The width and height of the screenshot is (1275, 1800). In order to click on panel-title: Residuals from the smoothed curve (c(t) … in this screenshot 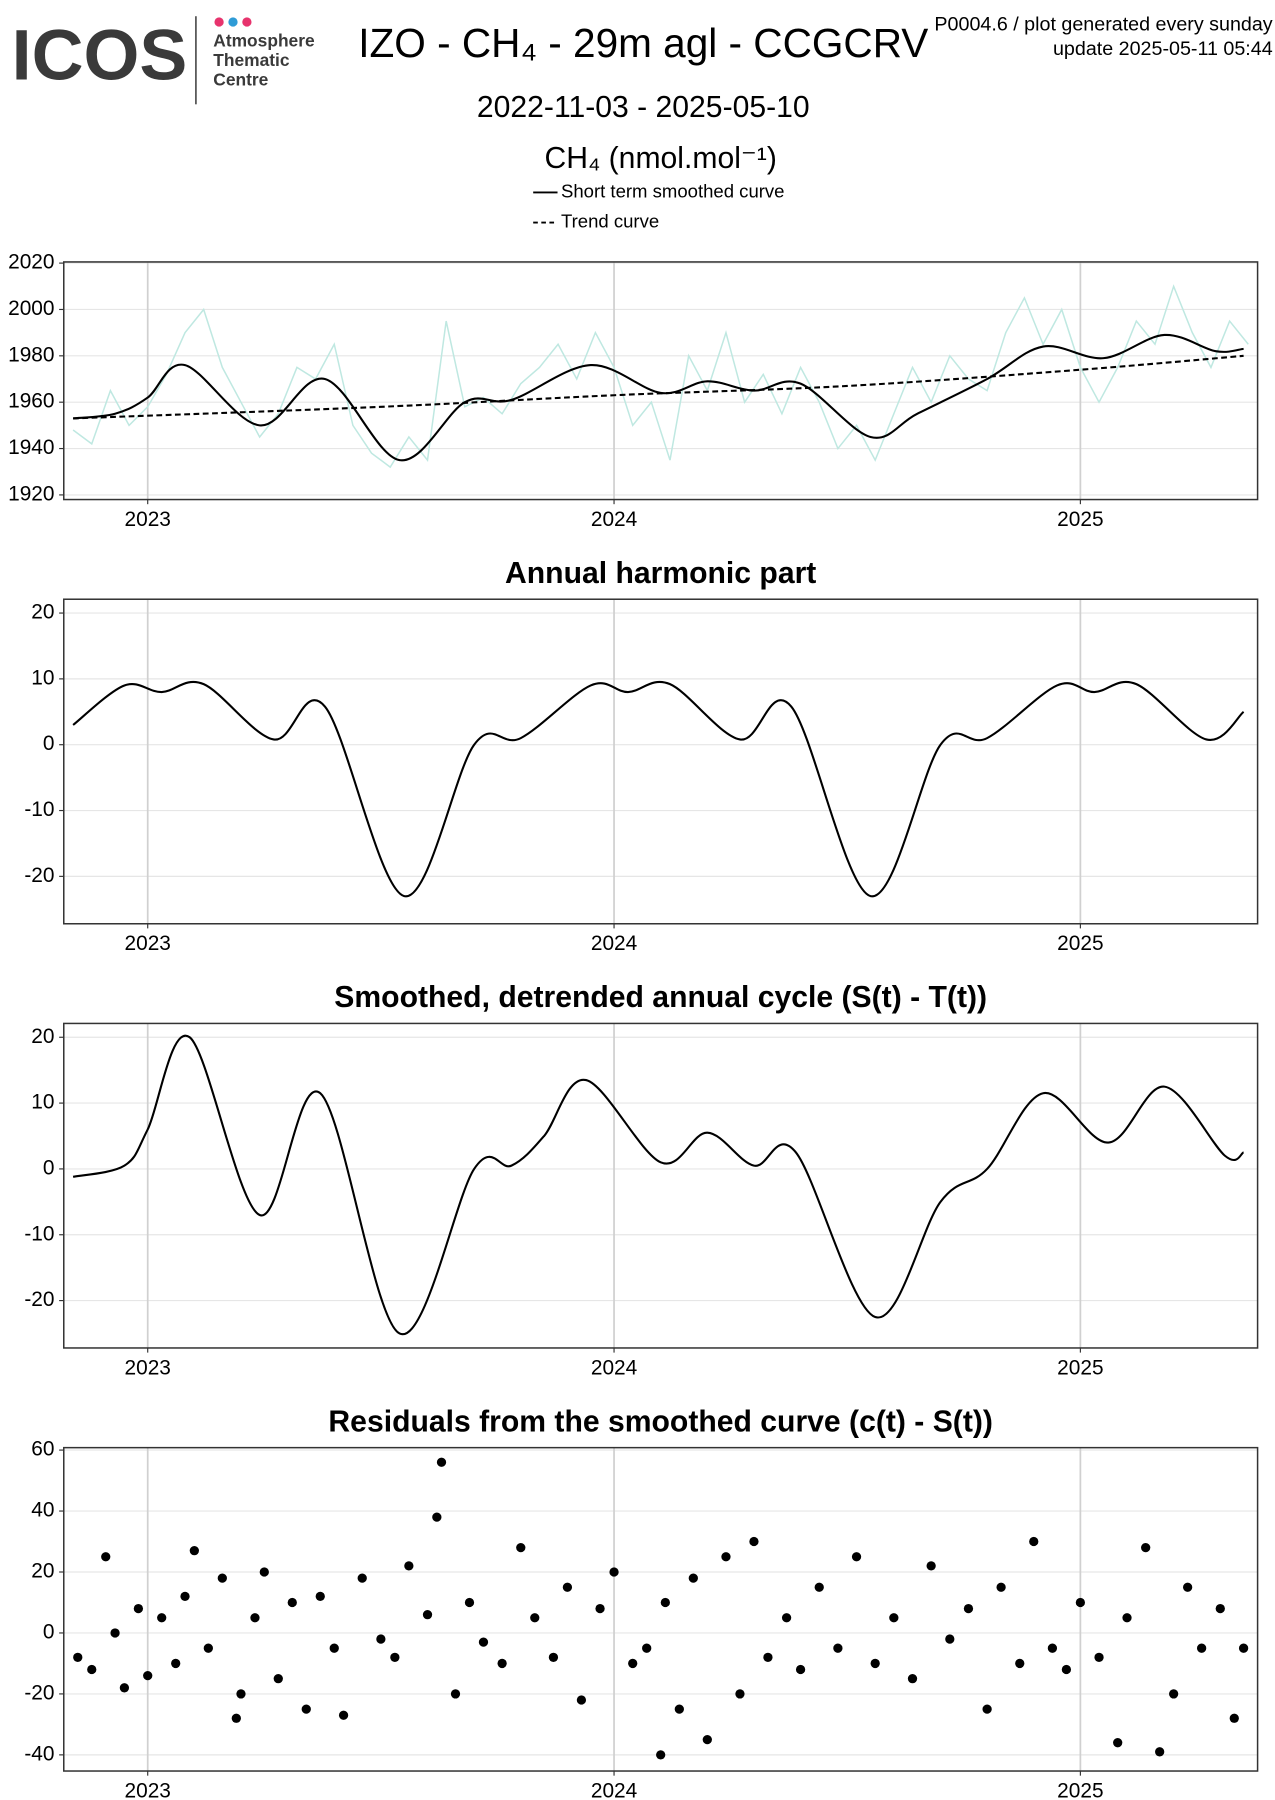, I will do `click(660, 1421)`.